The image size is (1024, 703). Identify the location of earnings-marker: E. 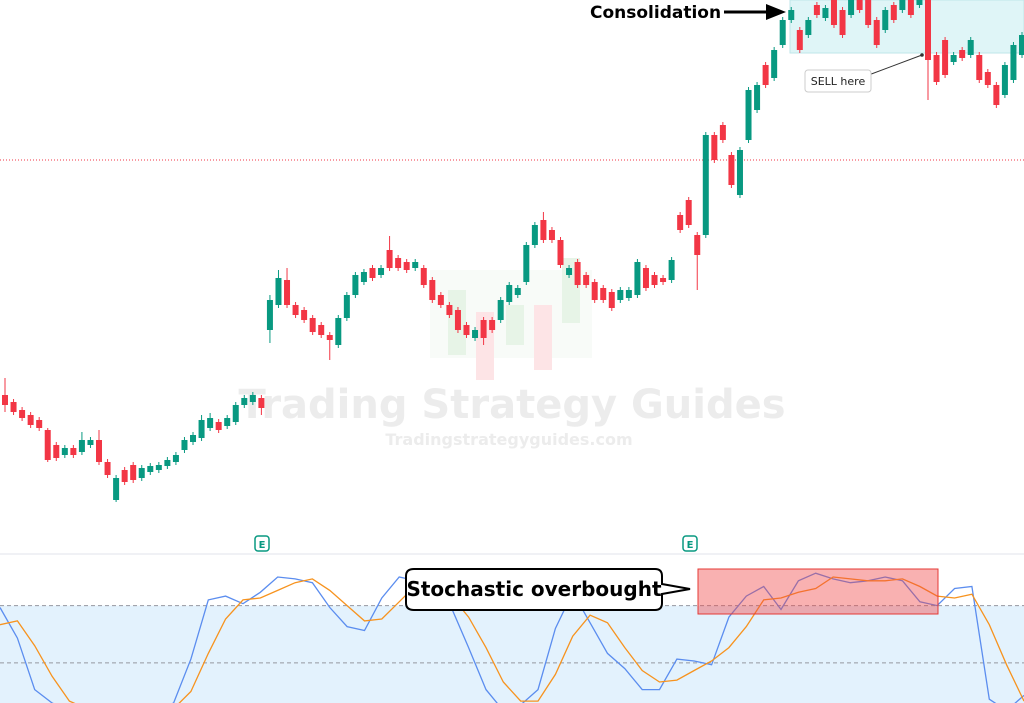
(262, 543).